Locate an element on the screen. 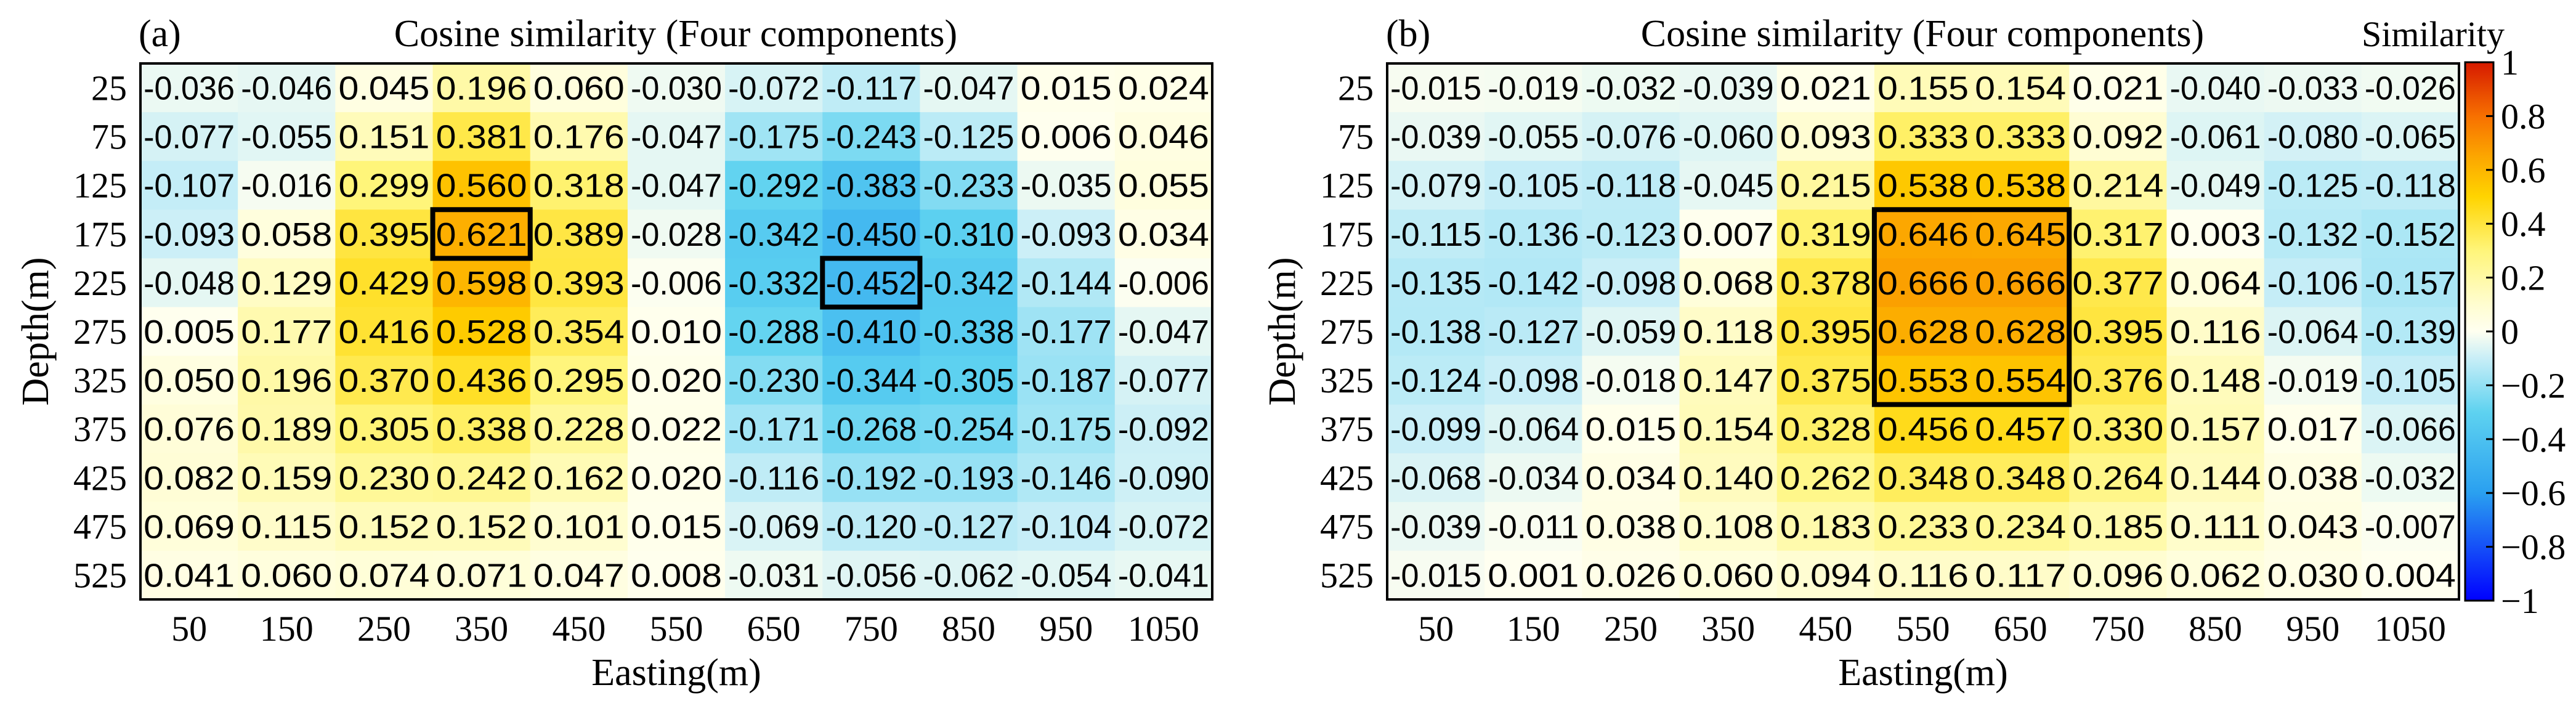 The height and width of the screenshot is (706, 2576). cell-value-label: 0.154 is located at coordinates (2020, 88).